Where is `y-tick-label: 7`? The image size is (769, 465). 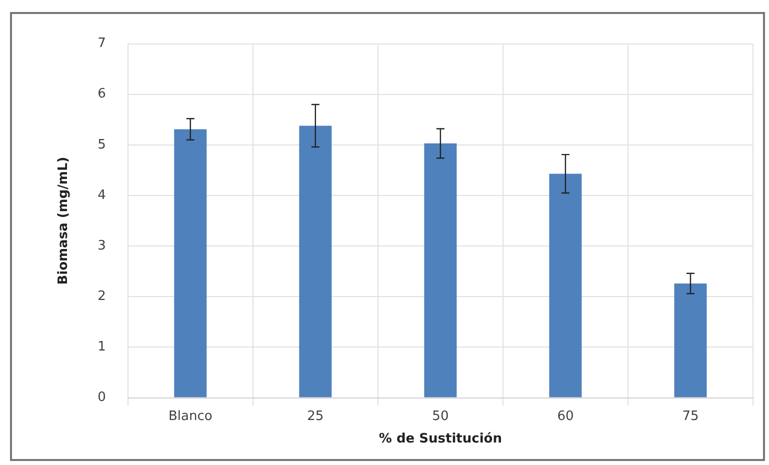
y-tick-label: 7 is located at coordinates (102, 44).